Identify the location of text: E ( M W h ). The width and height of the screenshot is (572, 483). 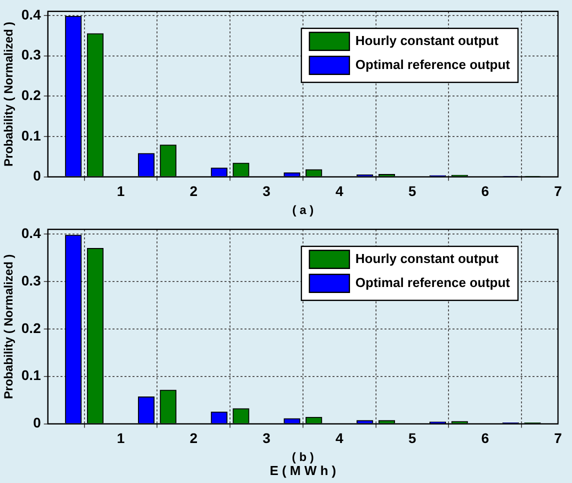
(303, 470).